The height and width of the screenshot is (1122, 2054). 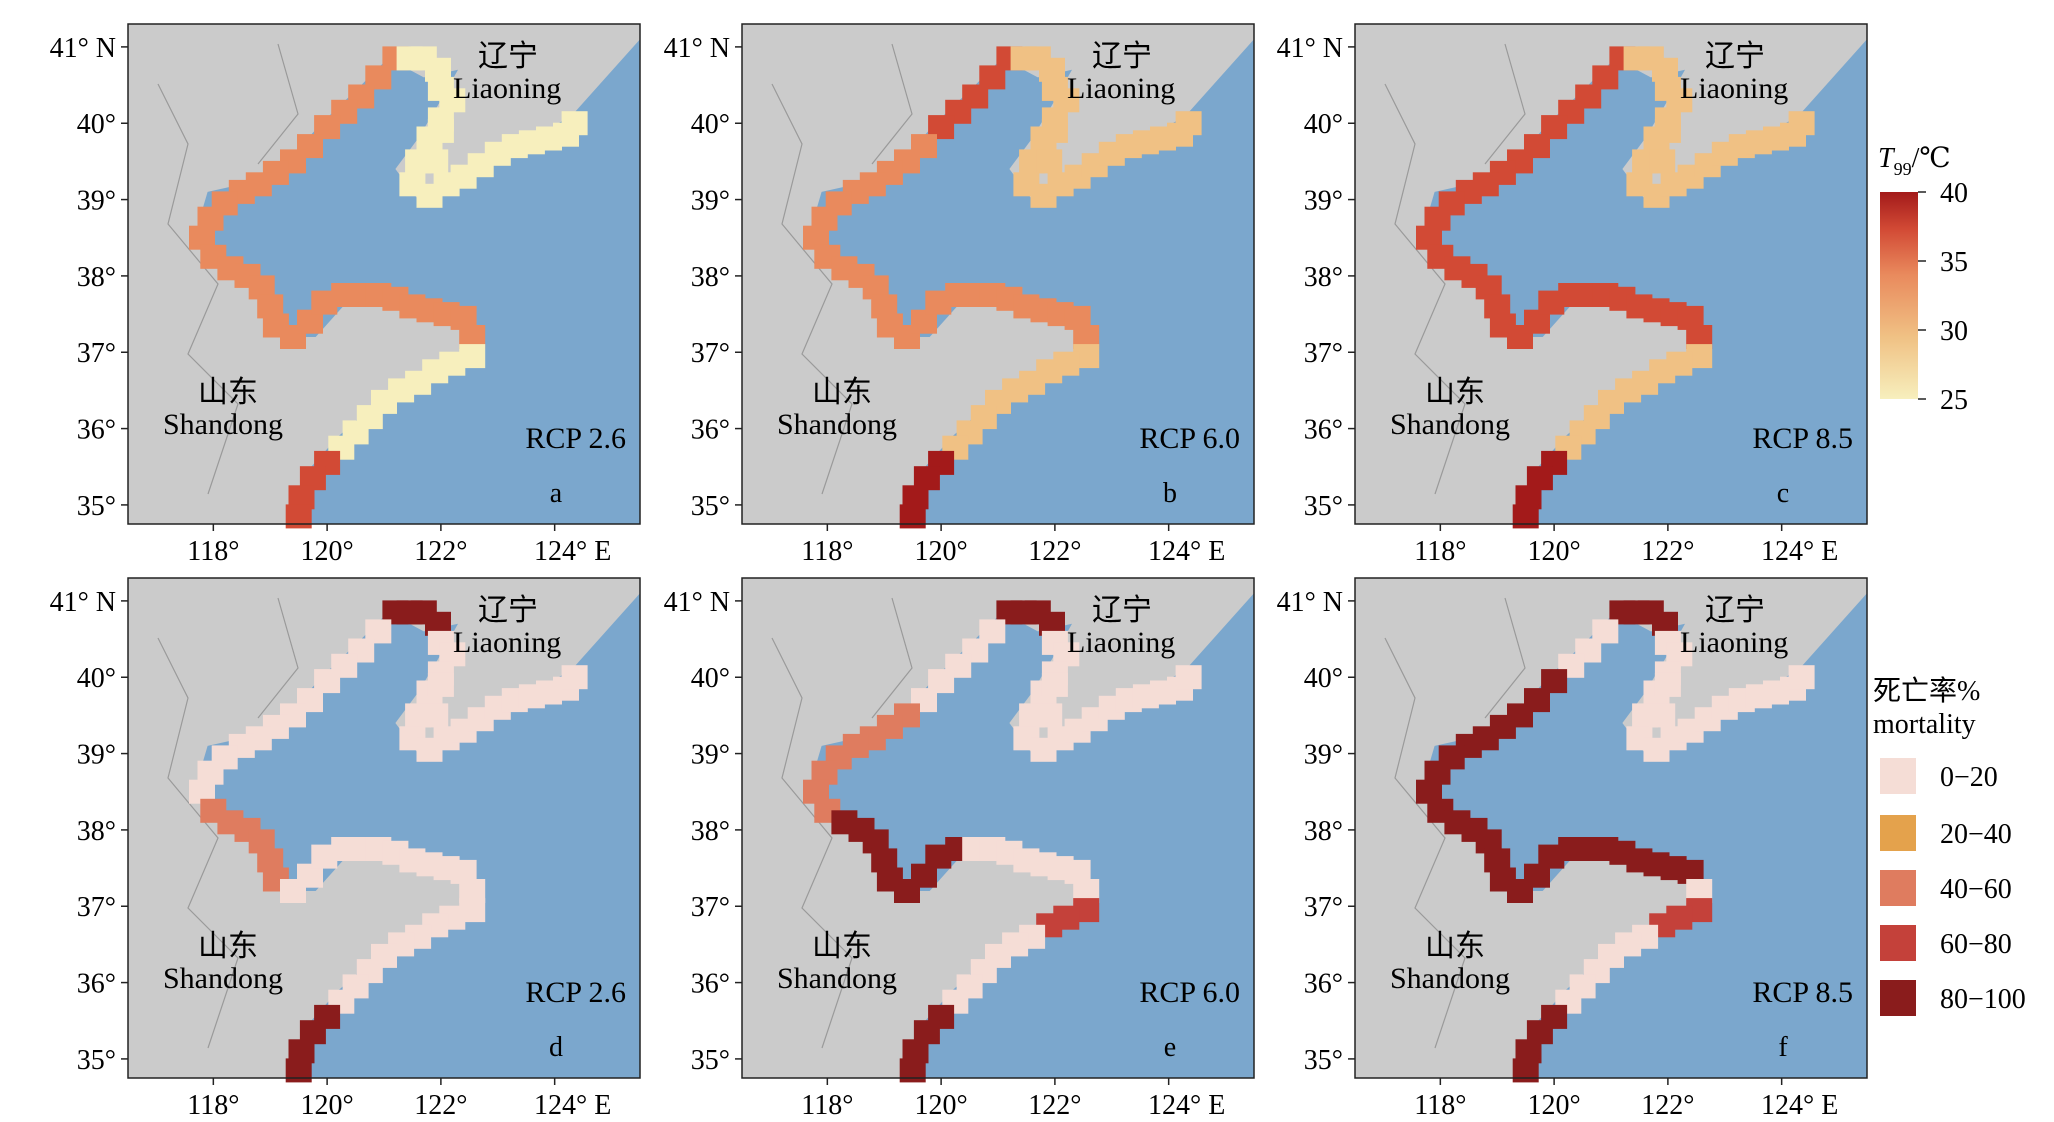 I want to click on mortality-class-label: 0−20, so click(x=1969, y=777).